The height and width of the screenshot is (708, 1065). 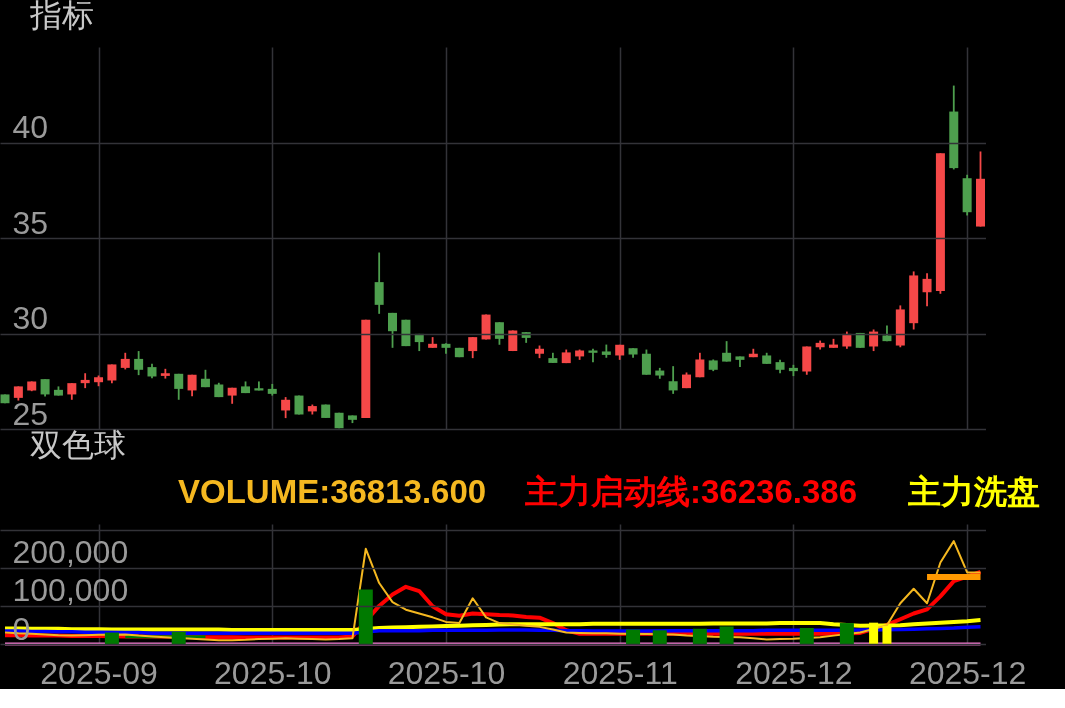 I want to click on text: 主力启动线:36236.386, so click(x=690, y=491).